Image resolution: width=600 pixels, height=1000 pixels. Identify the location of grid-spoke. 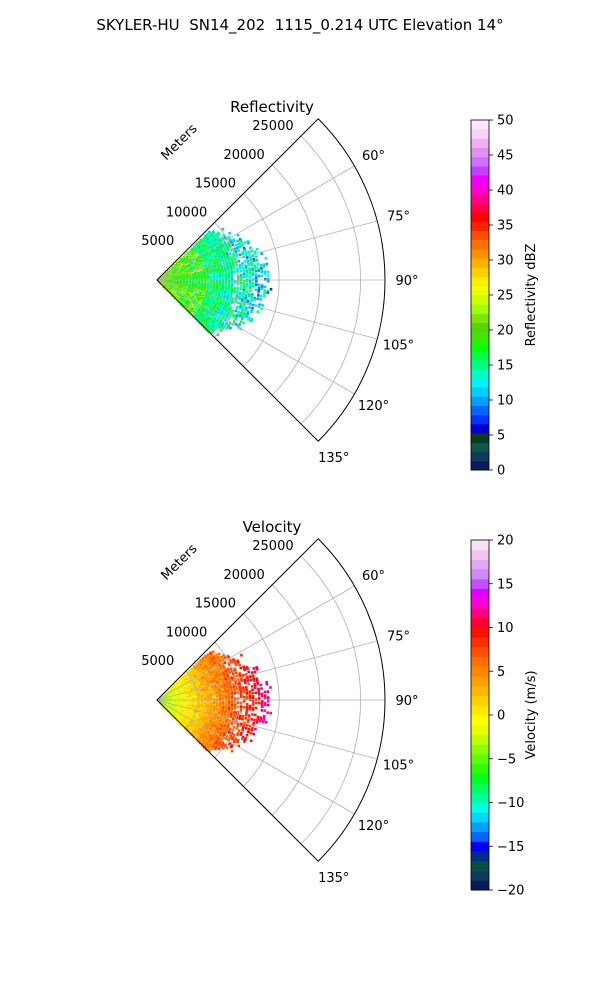
(255, 223).